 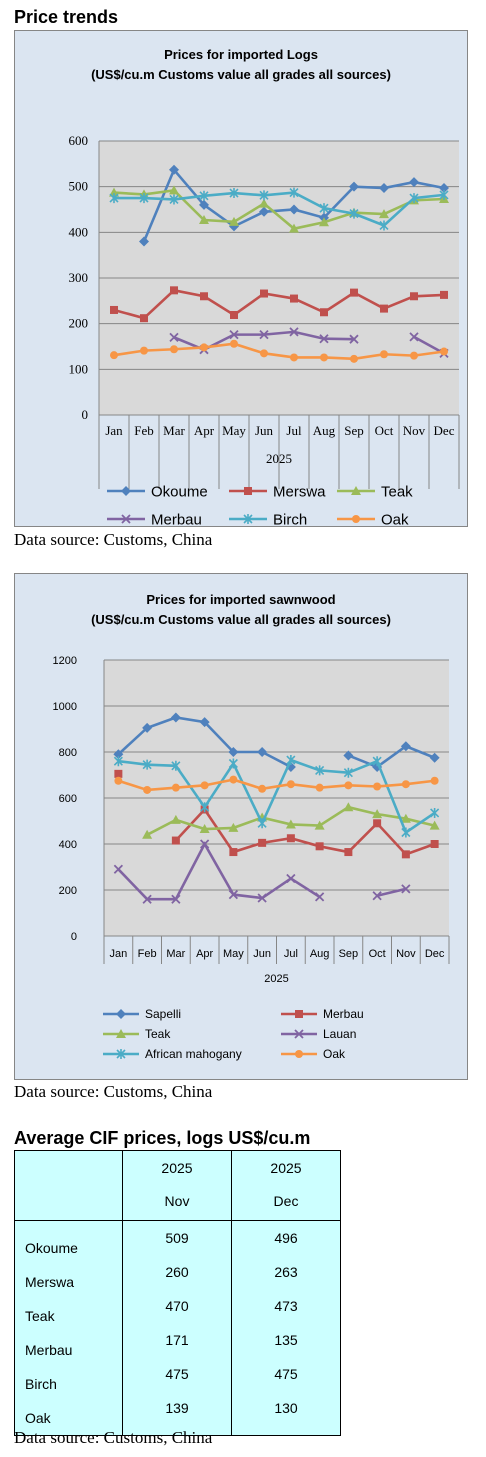 What do you see at coordinates (377, 954) in the screenshot?
I see `x-tick-label: Oct` at bounding box center [377, 954].